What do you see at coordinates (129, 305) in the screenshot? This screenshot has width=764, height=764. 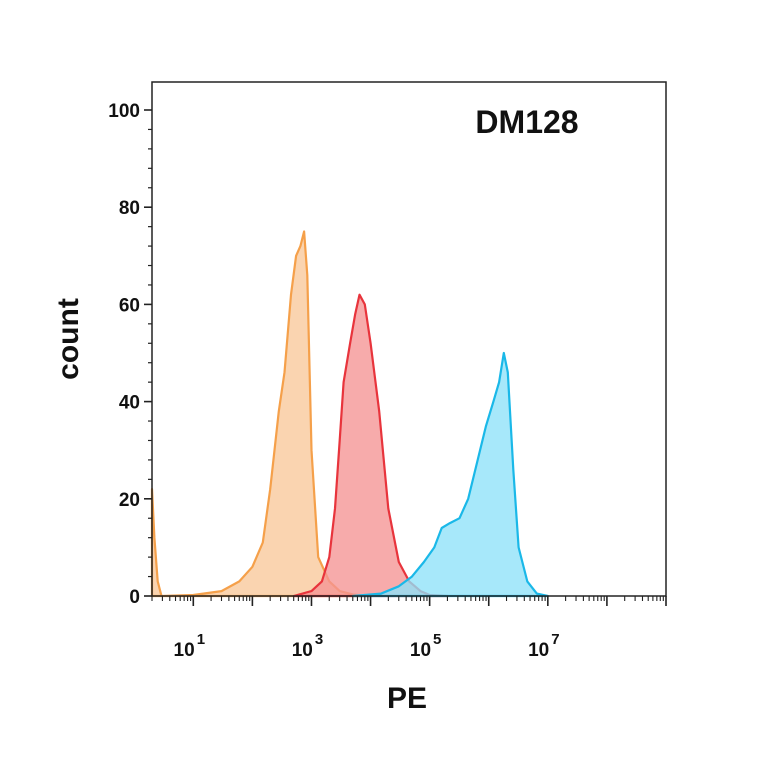 I see `y-tick-label: 60` at bounding box center [129, 305].